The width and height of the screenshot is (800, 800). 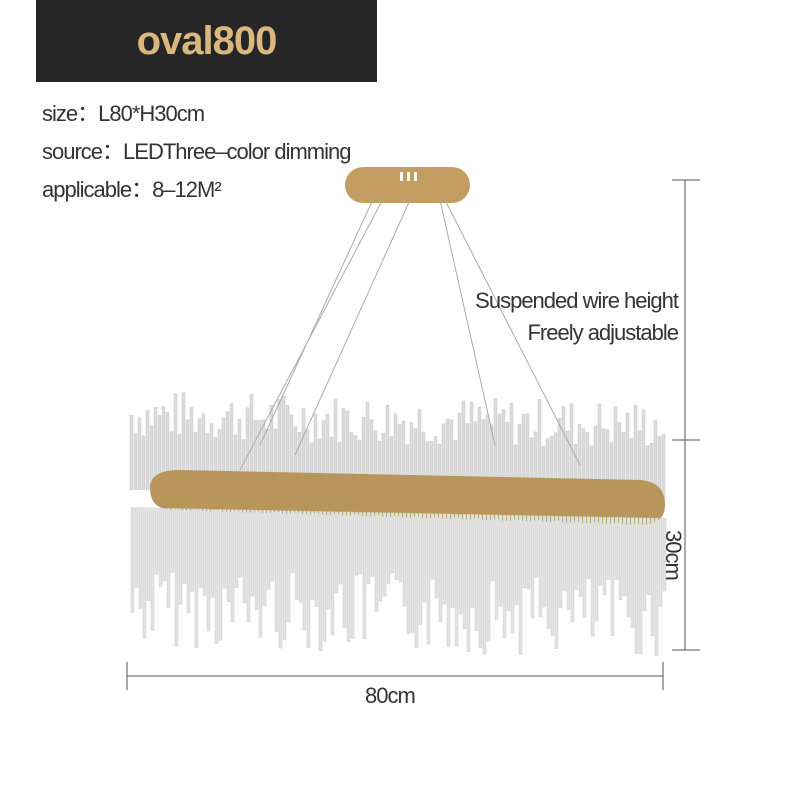 I want to click on gold-oval-frame, so click(x=407, y=497).